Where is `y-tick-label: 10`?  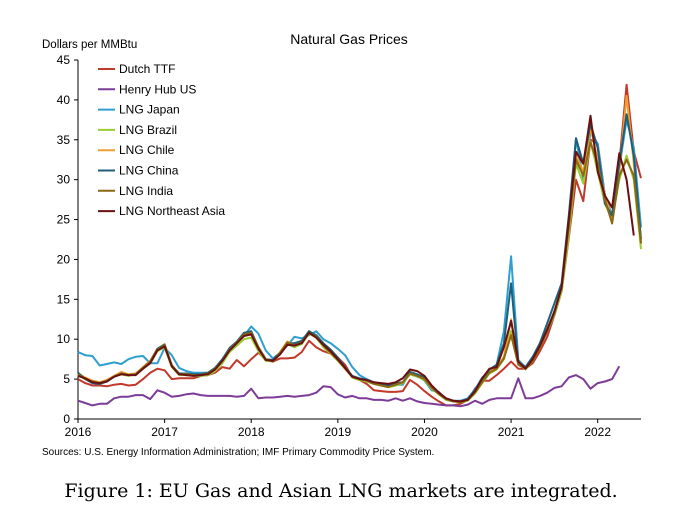
y-tick-label: 10 is located at coordinates (64, 339).